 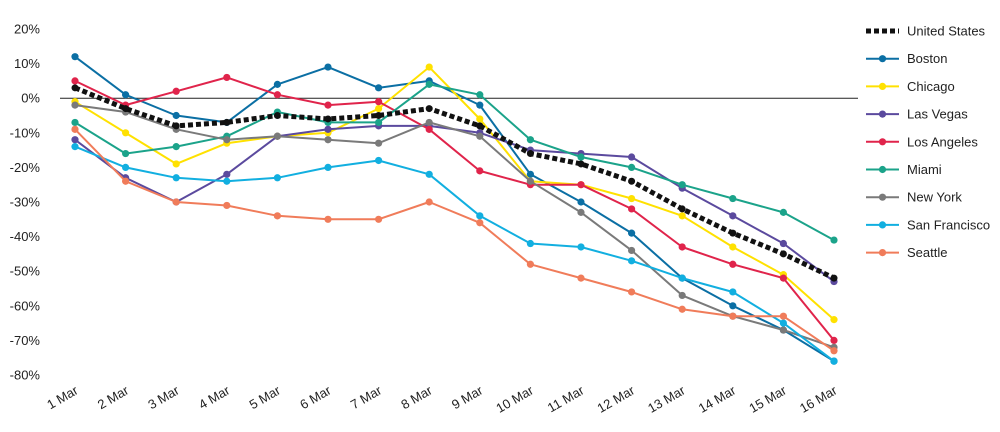 What do you see at coordinates (514, 399) in the screenshot?
I see `x-tick-label: 10 Mar` at bounding box center [514, 399].